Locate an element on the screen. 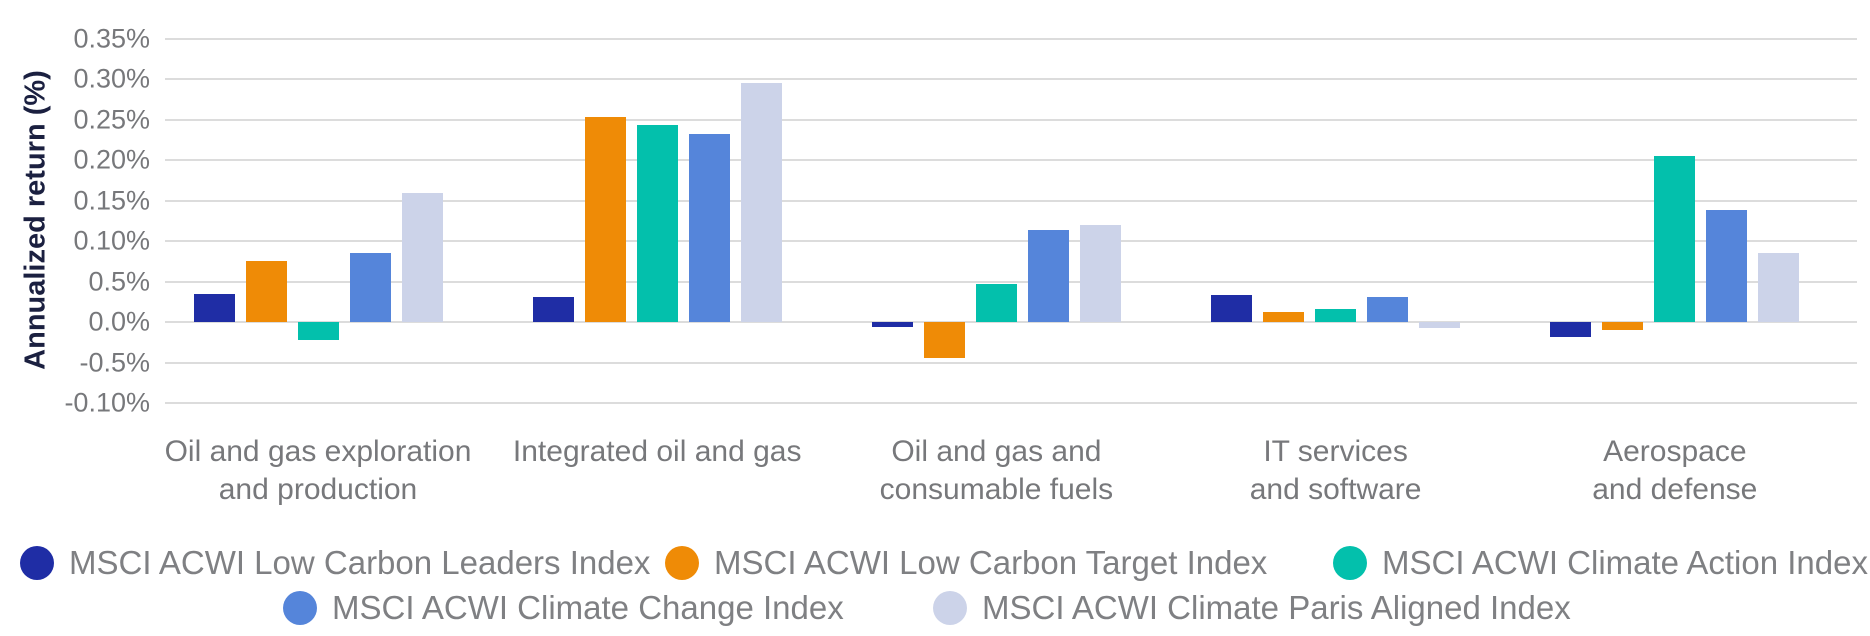 The height and width of the screenshot is (636, 1870). legend-label: MSCI ACWI Climate Action Index is located at coordinates (1625, 562).